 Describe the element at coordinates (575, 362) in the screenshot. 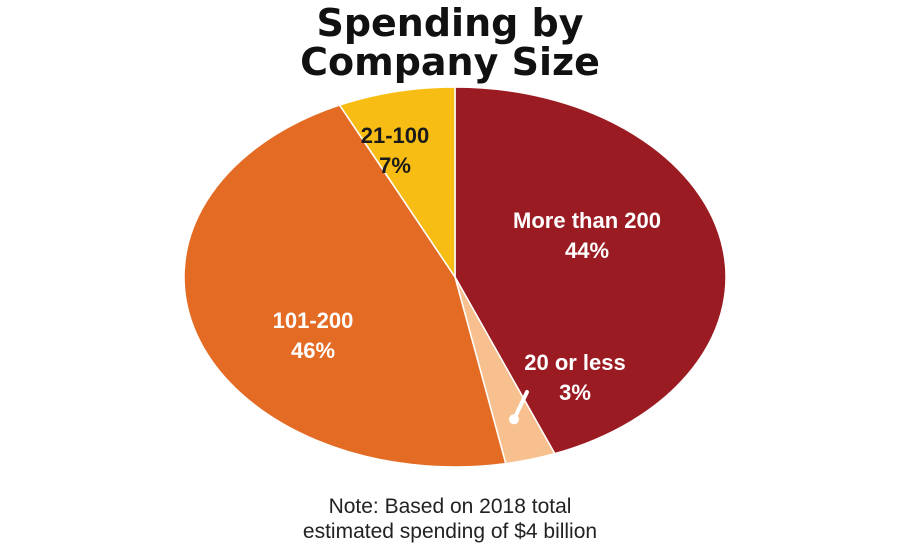

I see `slice-label-20-or-less: 20 or less` at that location.